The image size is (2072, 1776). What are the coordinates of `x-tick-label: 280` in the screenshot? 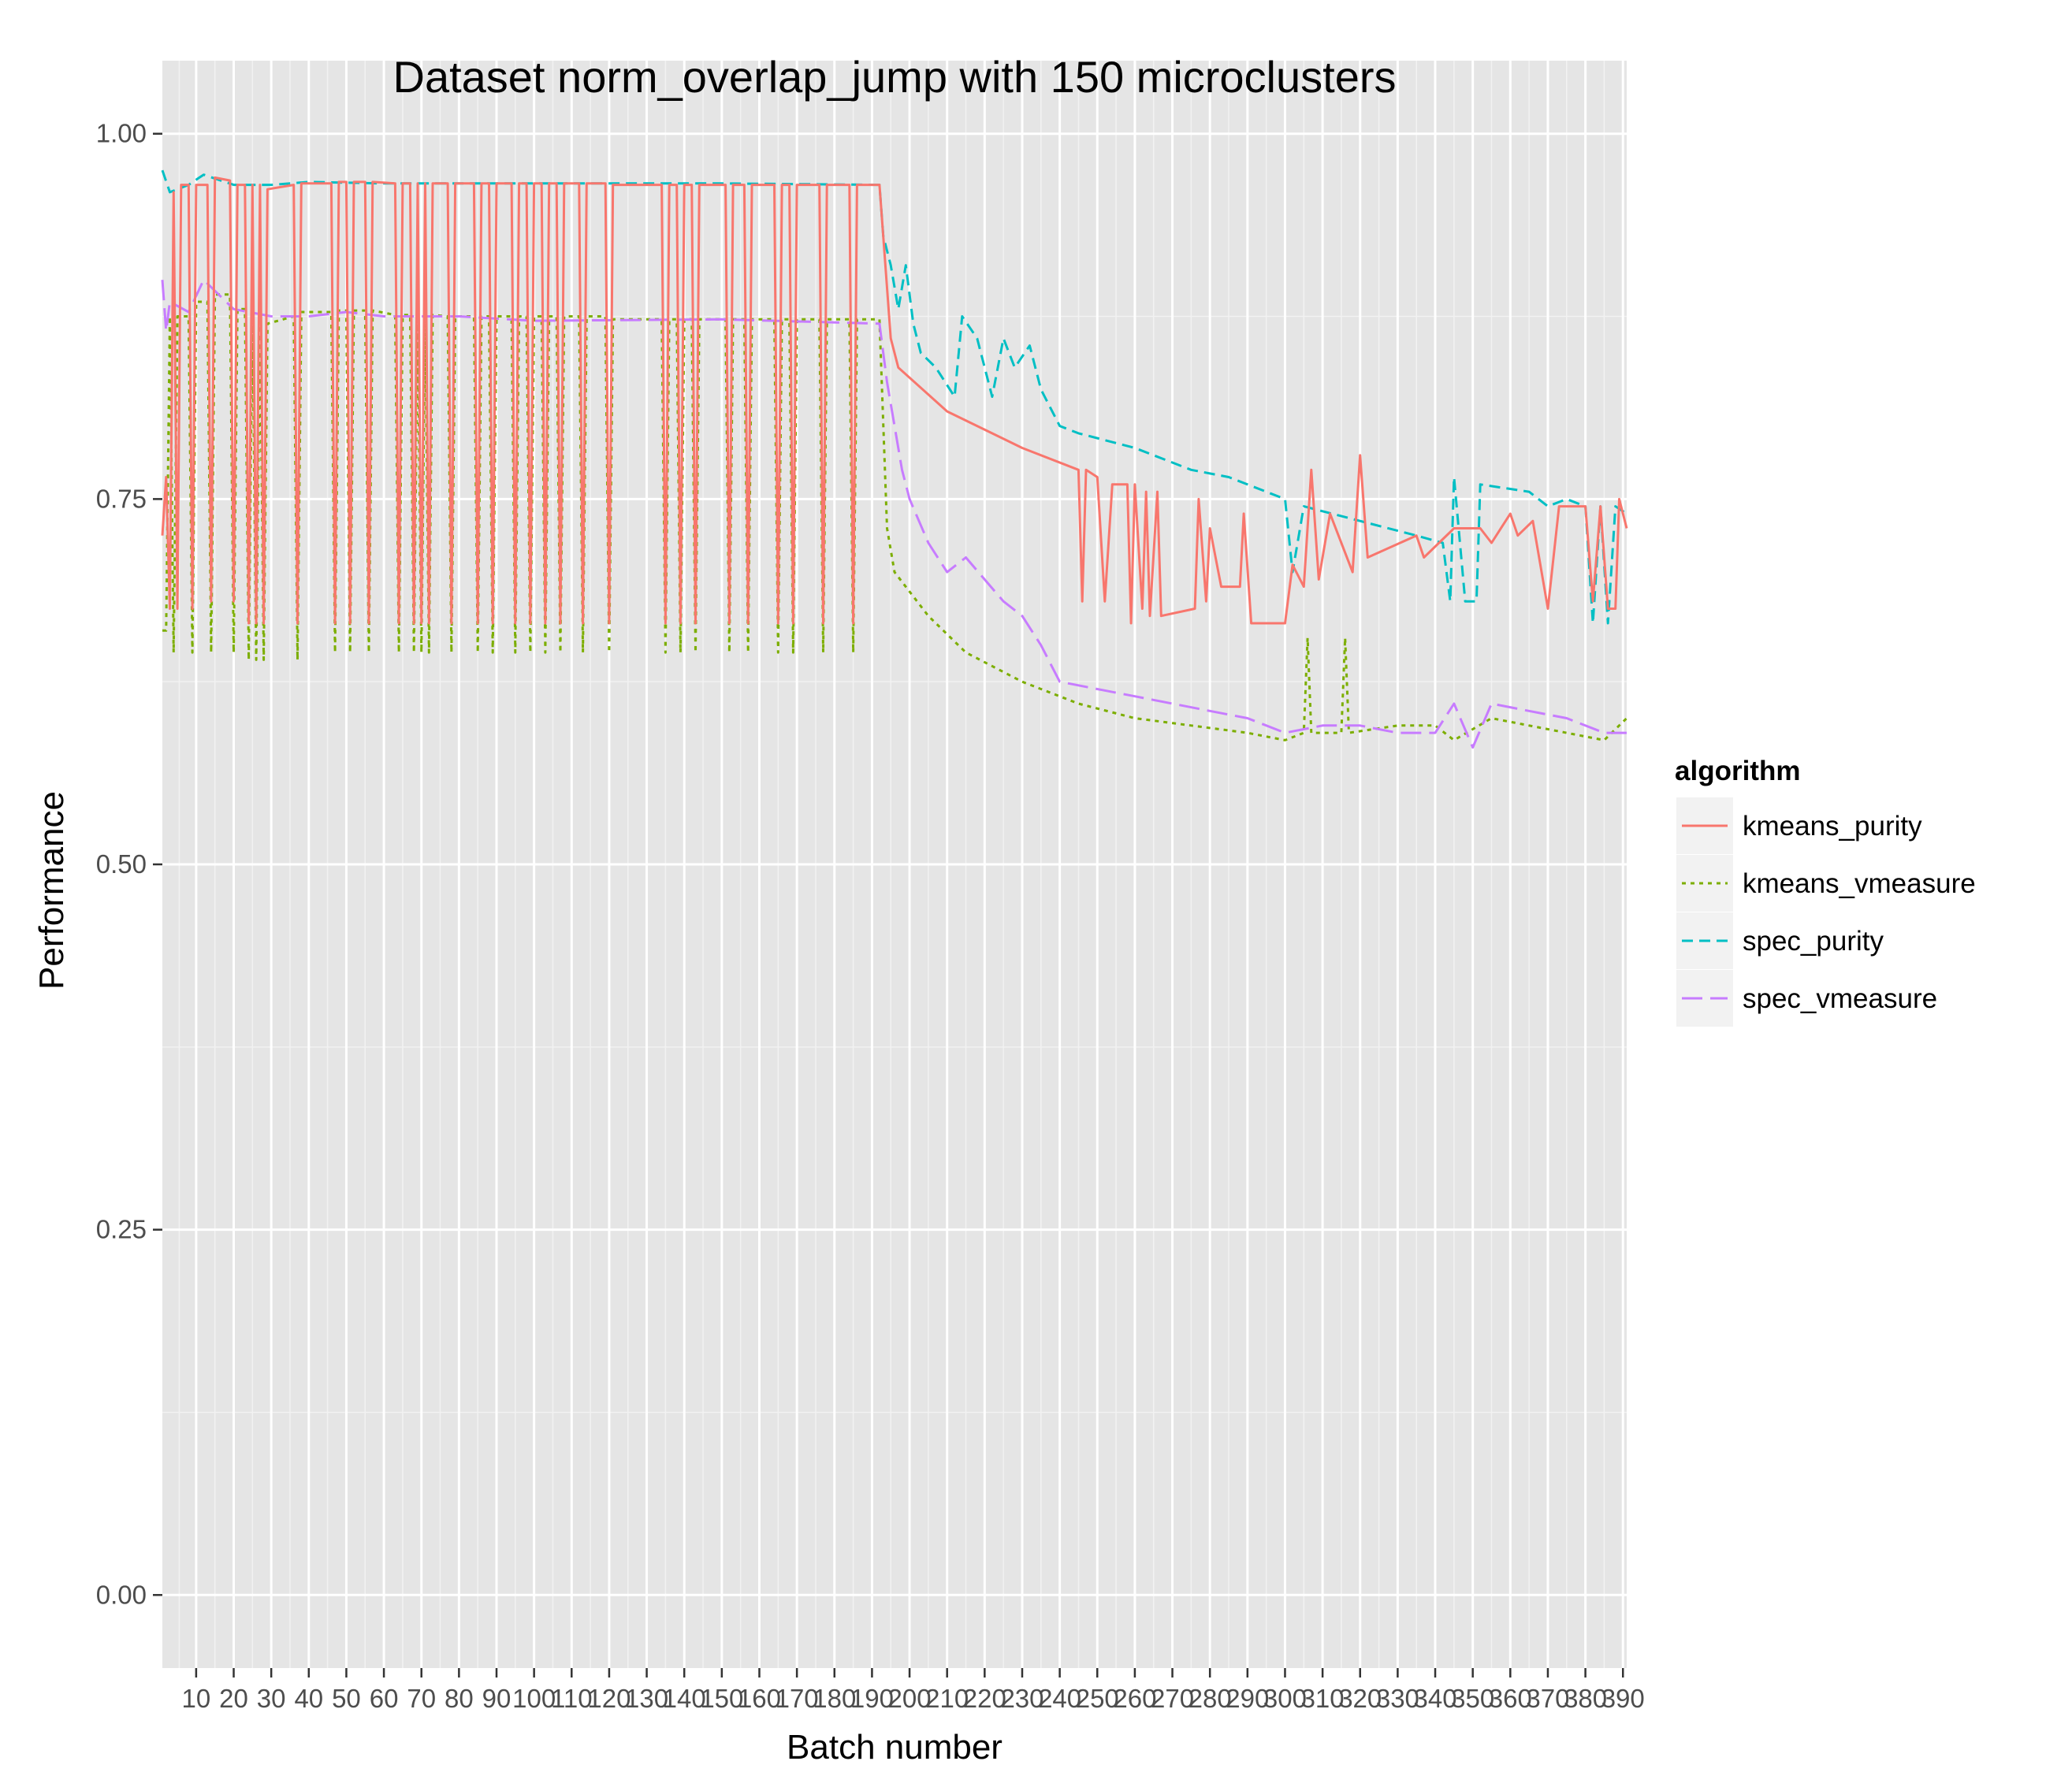 It's located at (1211, 1699).